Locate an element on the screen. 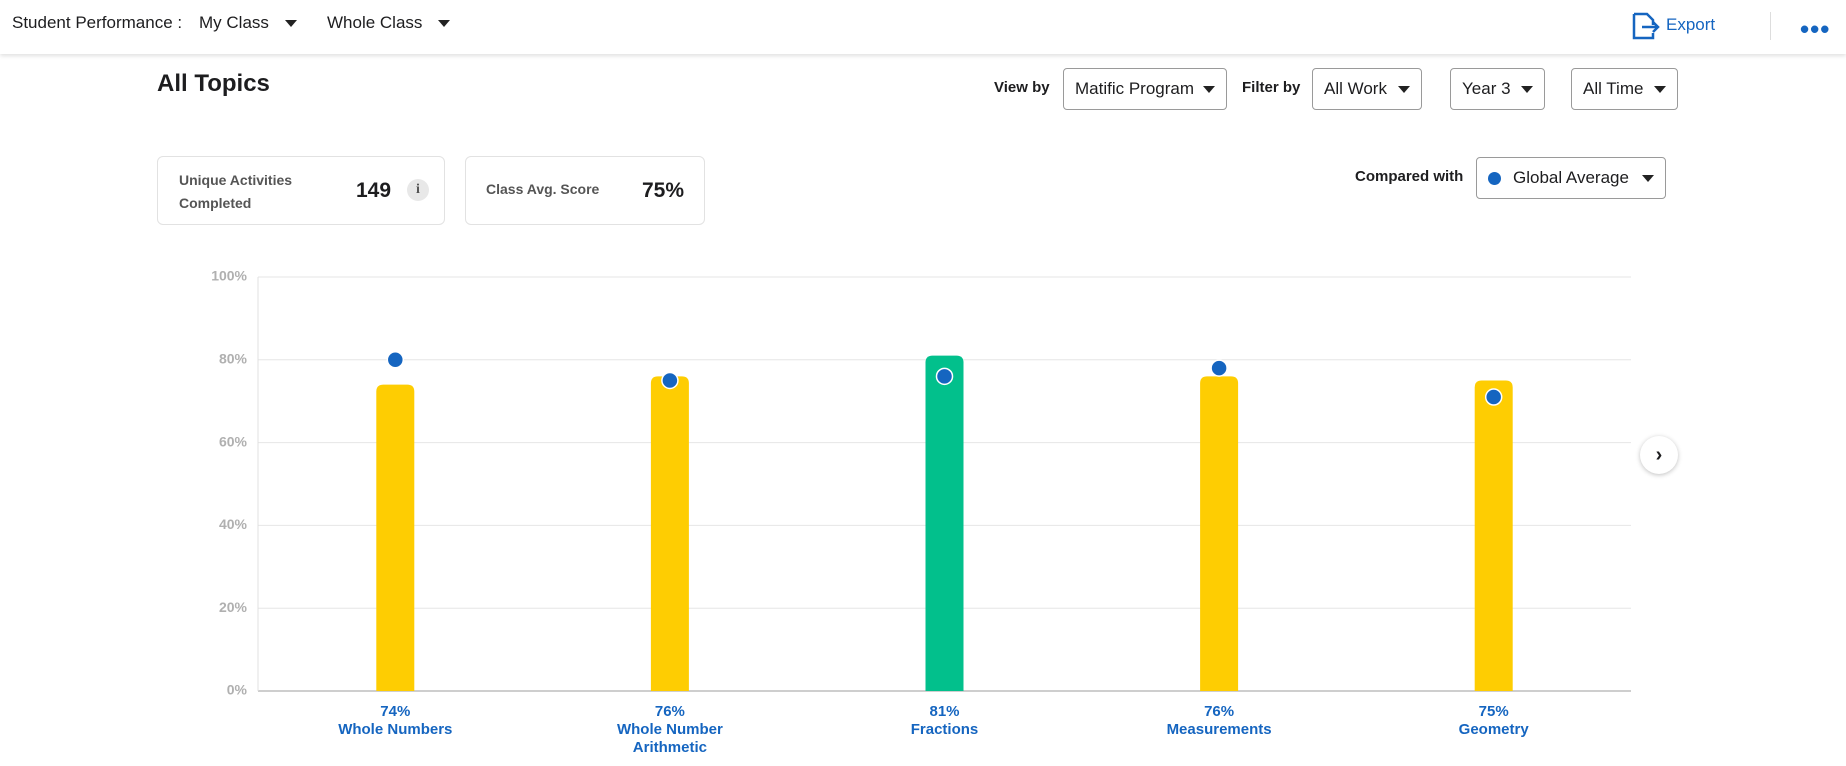  view-by-label: View by is located at coordinates (1022, 87).